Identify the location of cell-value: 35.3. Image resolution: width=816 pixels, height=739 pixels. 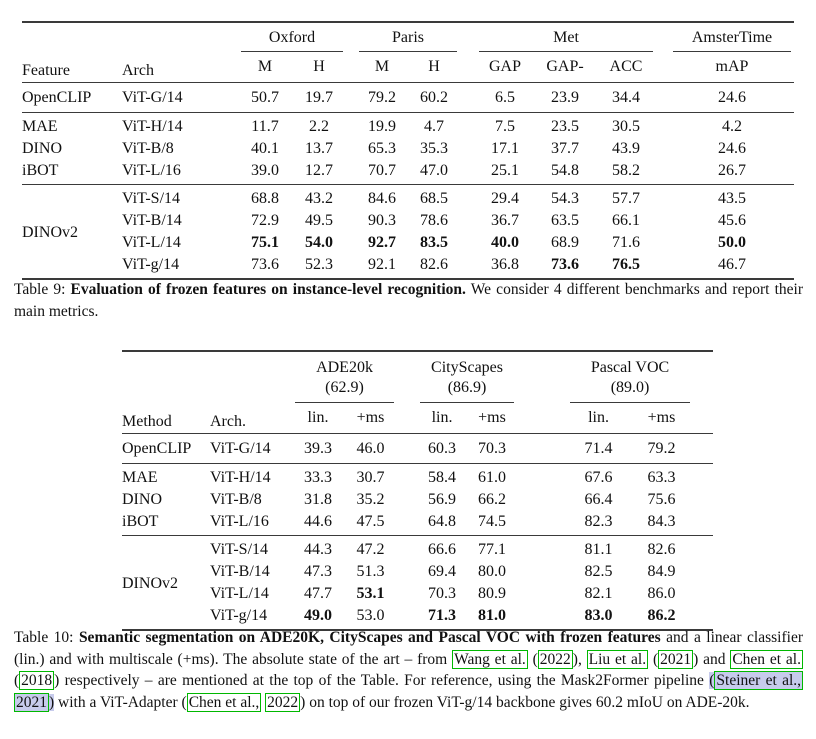
(434, 148).